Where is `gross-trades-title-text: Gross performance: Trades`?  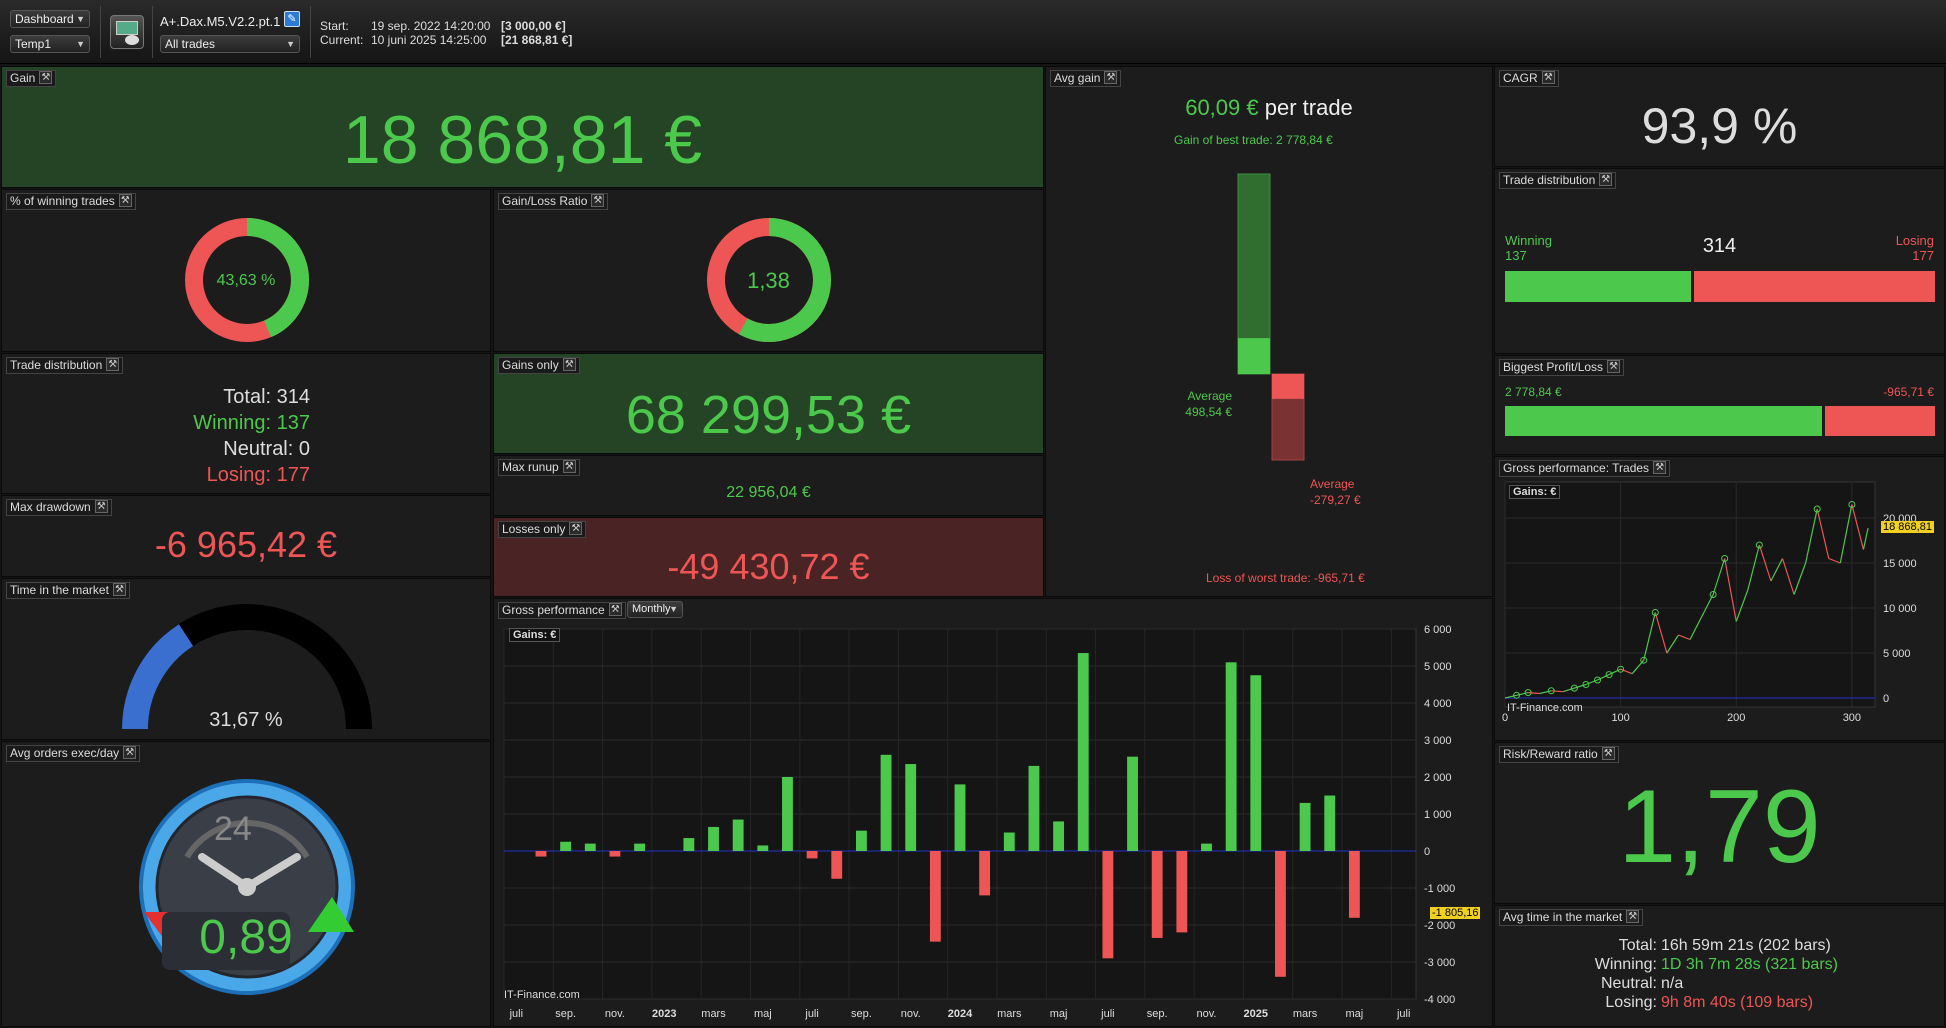
gross-trades-title-text: Gross performance: Trades is located at coordinates (1576, 468).